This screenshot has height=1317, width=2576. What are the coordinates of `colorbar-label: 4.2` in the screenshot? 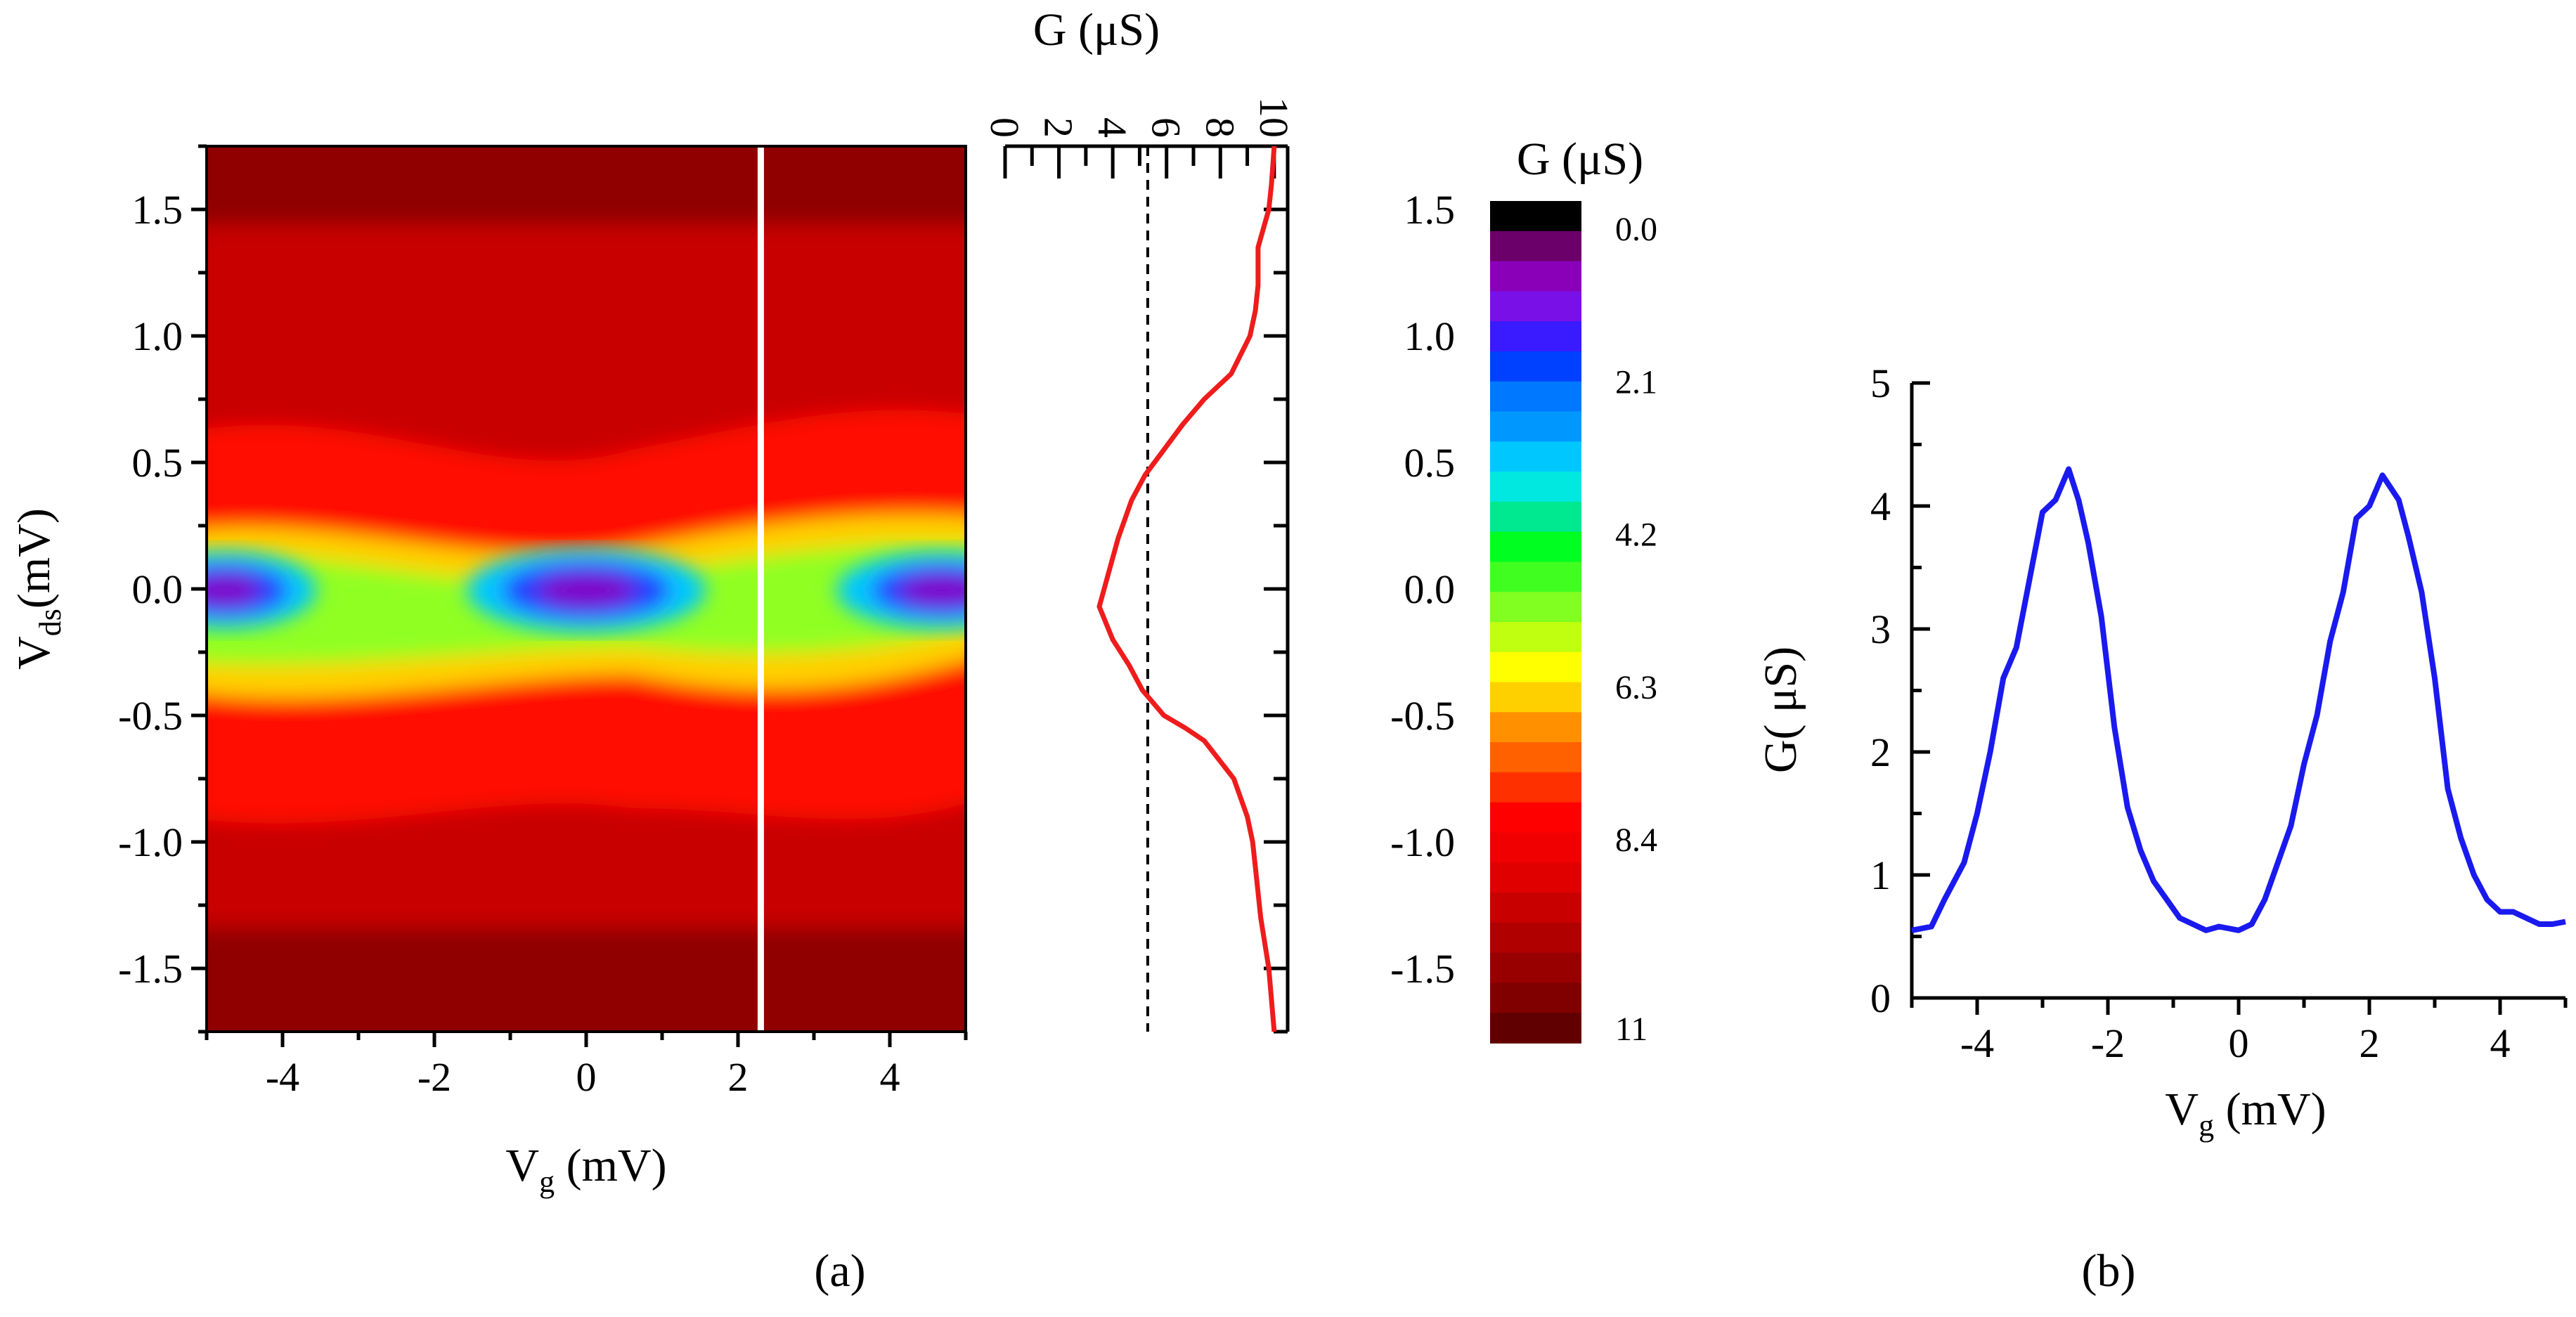 It's located at (1636, 535).